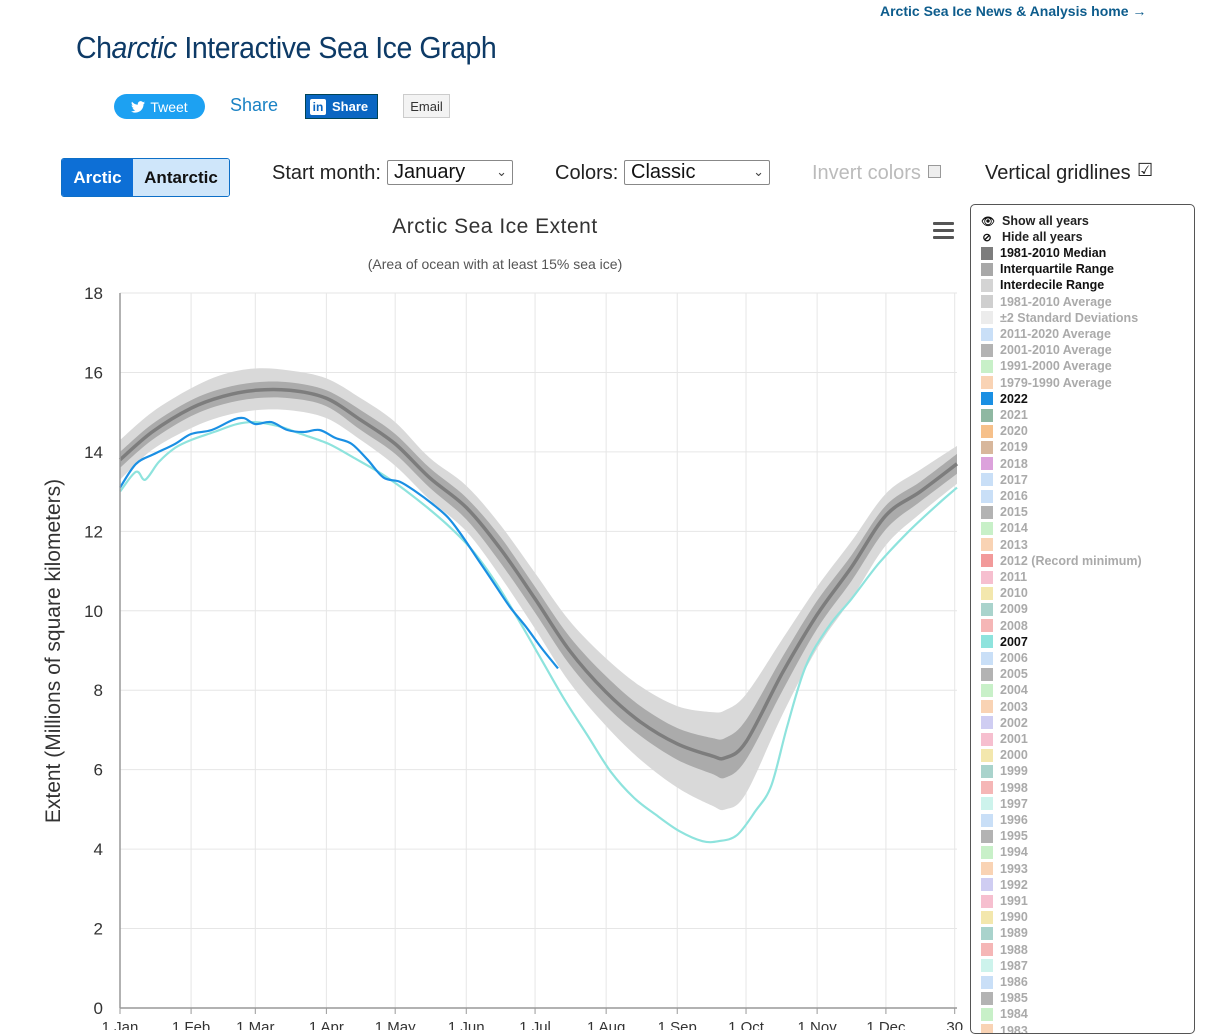  I want to click on legend-item: ±2 Standard Deviations, so click(1059, 318).